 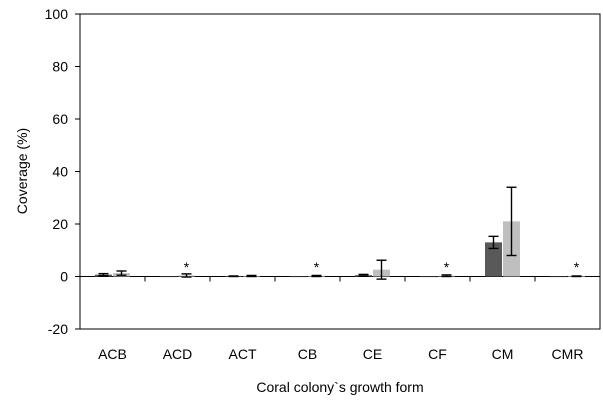 I want to click on y-tick-label: 20, so click(x=60, y=224).